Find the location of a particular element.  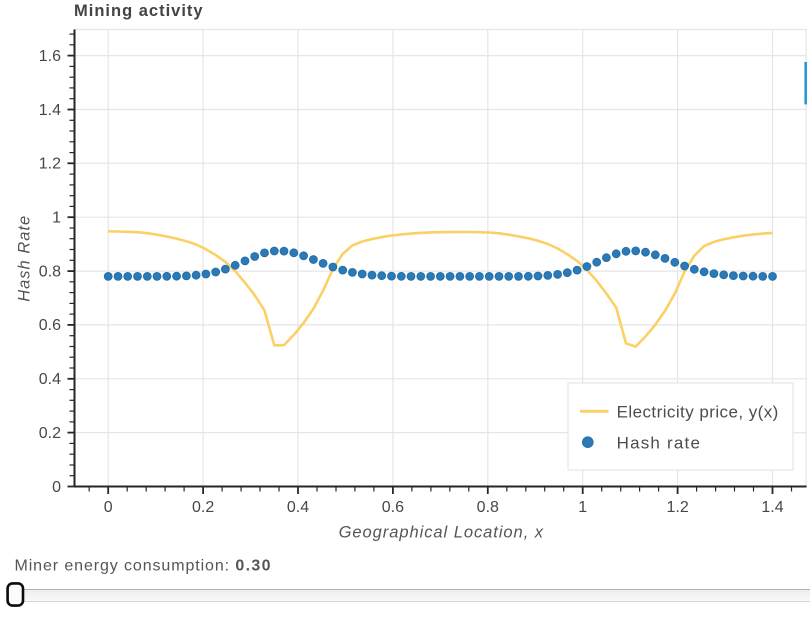

svg-text: Electricity price, y(x) is located at coordinates (698, 412).